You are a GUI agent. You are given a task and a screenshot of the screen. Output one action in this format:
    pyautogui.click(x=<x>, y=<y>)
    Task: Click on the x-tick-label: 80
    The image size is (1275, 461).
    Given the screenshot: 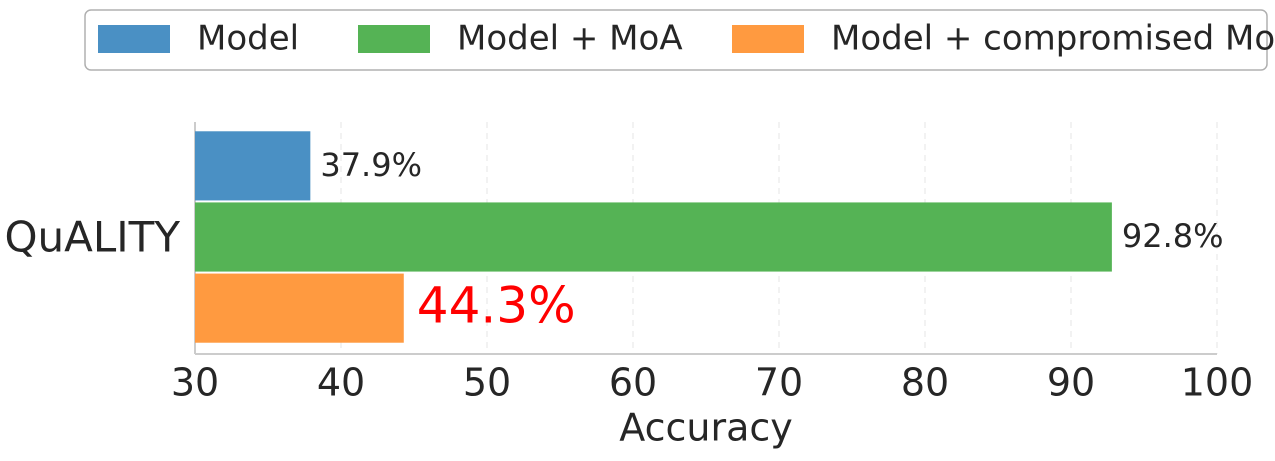 What is the action you would take?
    pyautogui.click(x=925, y=383)
    